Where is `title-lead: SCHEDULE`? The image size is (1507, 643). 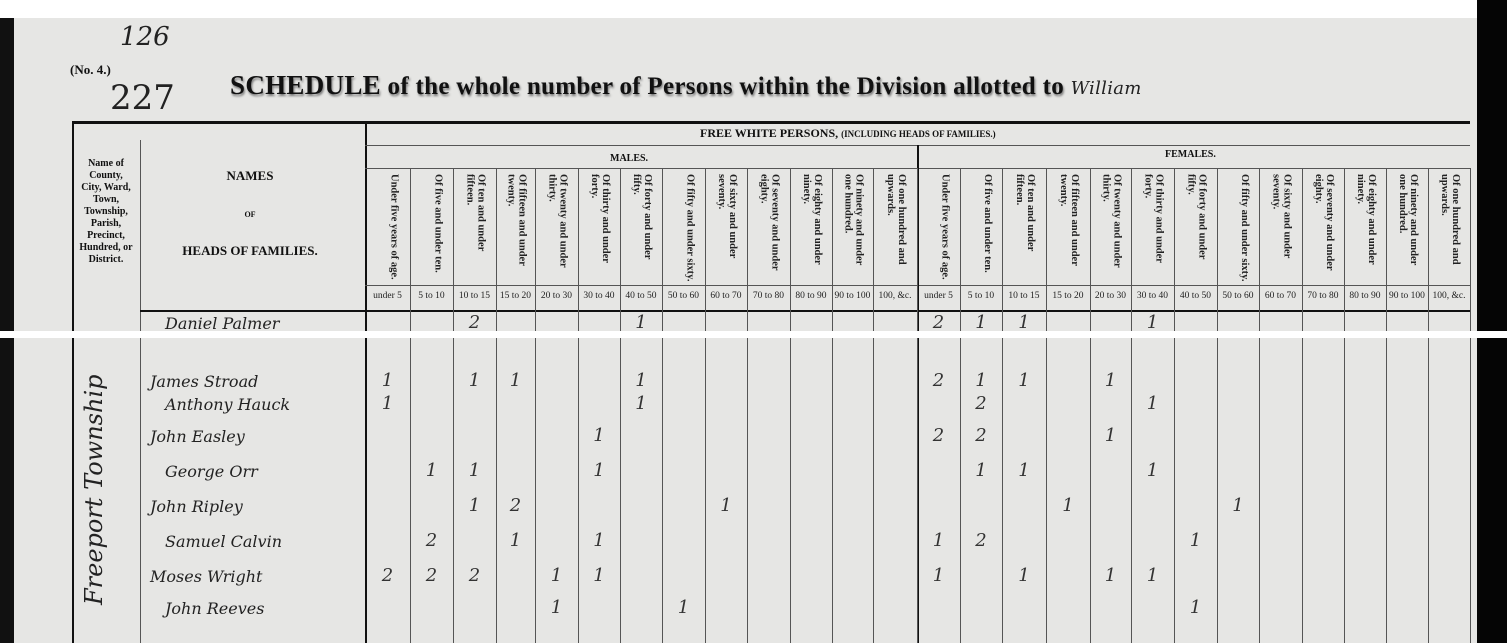
title-lead: SCHEDULE is located at coordinates (305, 85).